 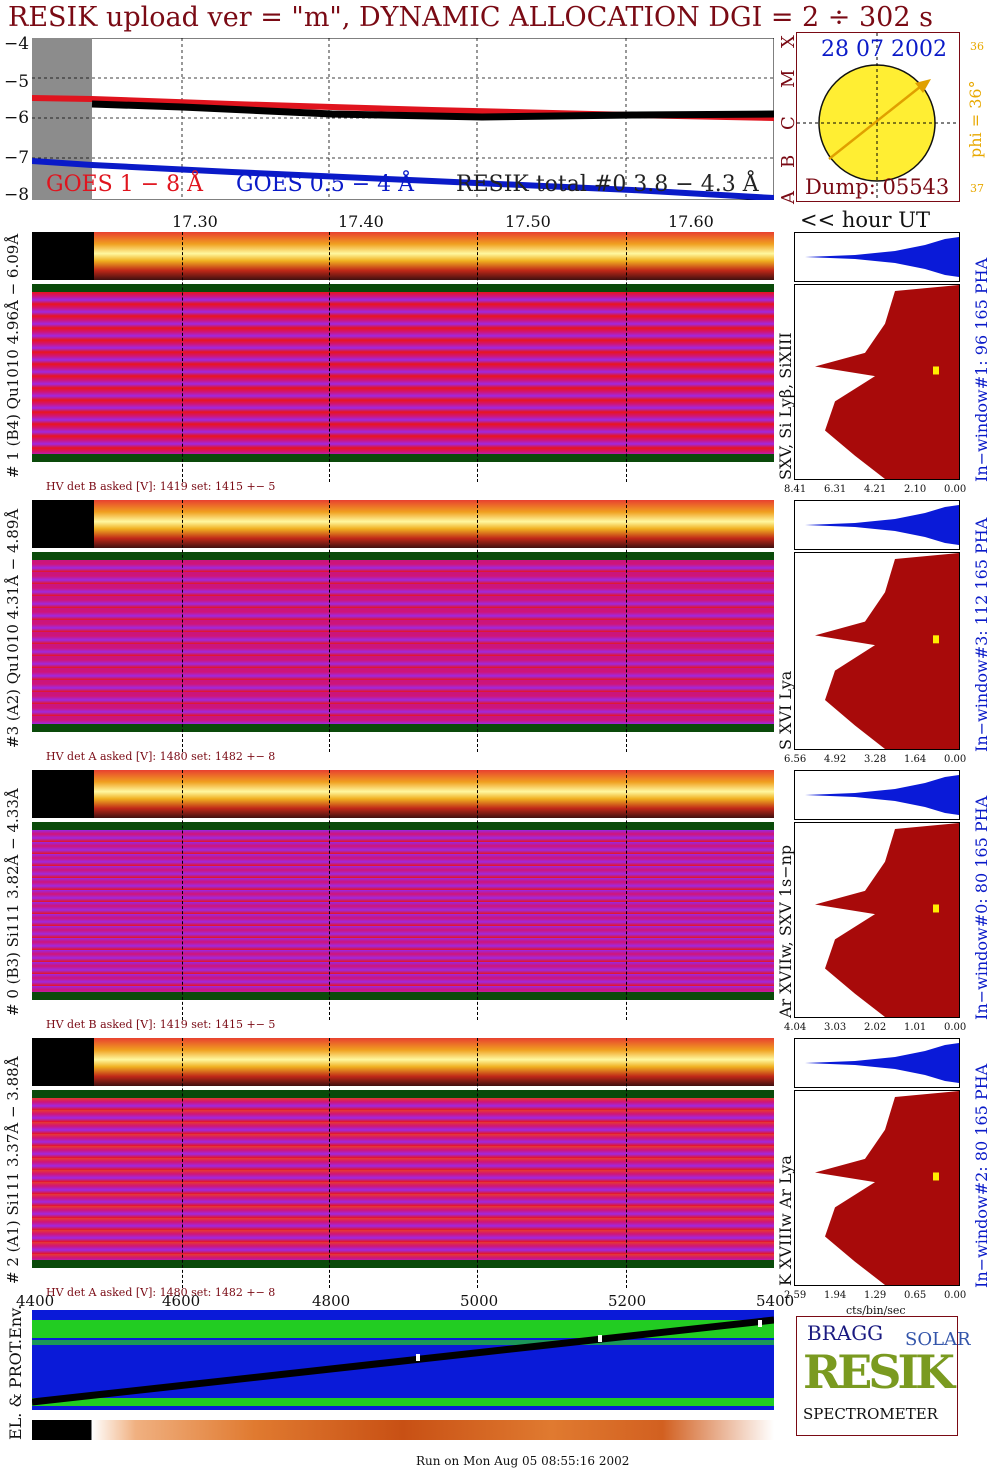 What do you see at coordinates (835, 489) in the screenshot?
I see `pha-tick: 6.31` at bounding box center [835, 489].